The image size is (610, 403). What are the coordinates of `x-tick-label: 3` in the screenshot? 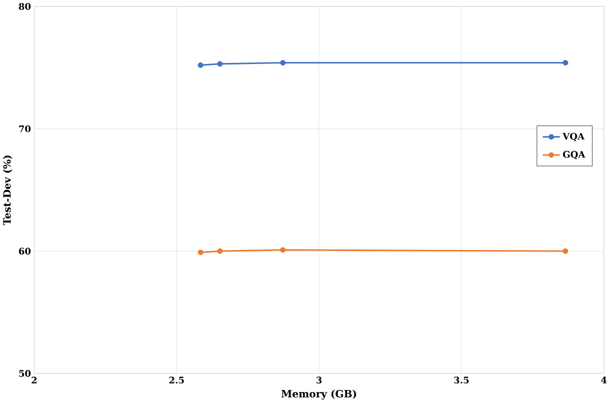 It's located at (319, 380).